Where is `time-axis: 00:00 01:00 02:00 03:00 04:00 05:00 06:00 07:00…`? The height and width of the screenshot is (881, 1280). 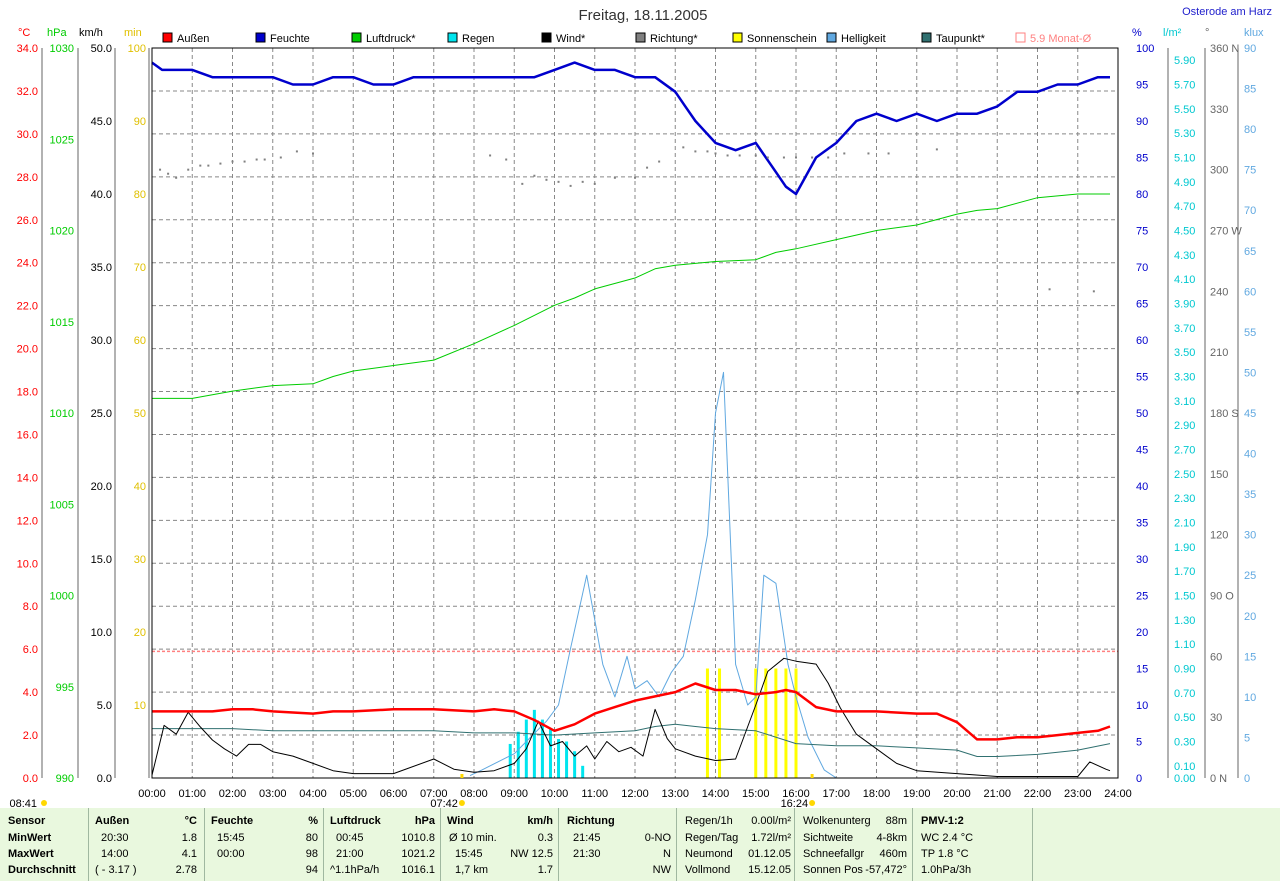
time-axis: 00:00 01:00 02:00 03:00 04:00 05:00 06:00 07:00… is located at coordinates (635, 794).